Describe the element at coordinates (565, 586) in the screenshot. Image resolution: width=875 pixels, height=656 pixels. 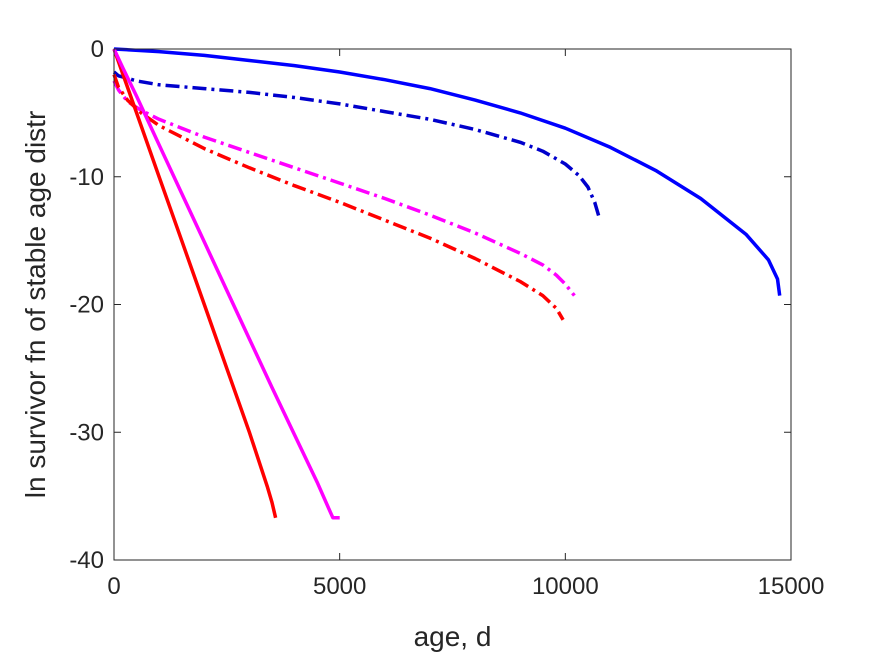
I see `x-tick-label: 10000` at that location.